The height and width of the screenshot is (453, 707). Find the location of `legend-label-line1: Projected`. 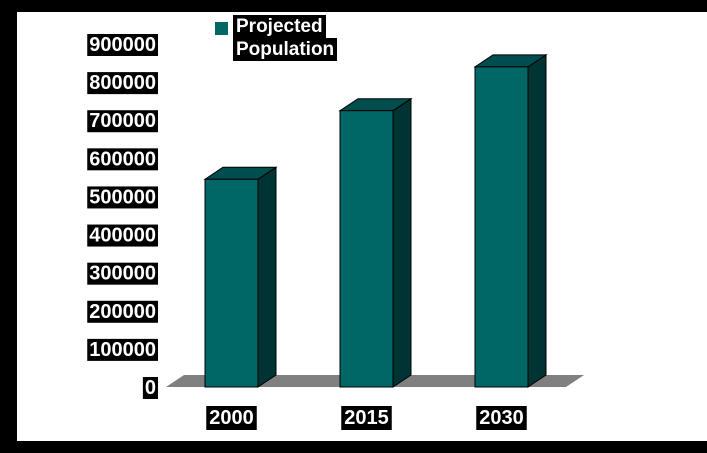

legend-label-line1: Projected is located at coordinates (279, 26).